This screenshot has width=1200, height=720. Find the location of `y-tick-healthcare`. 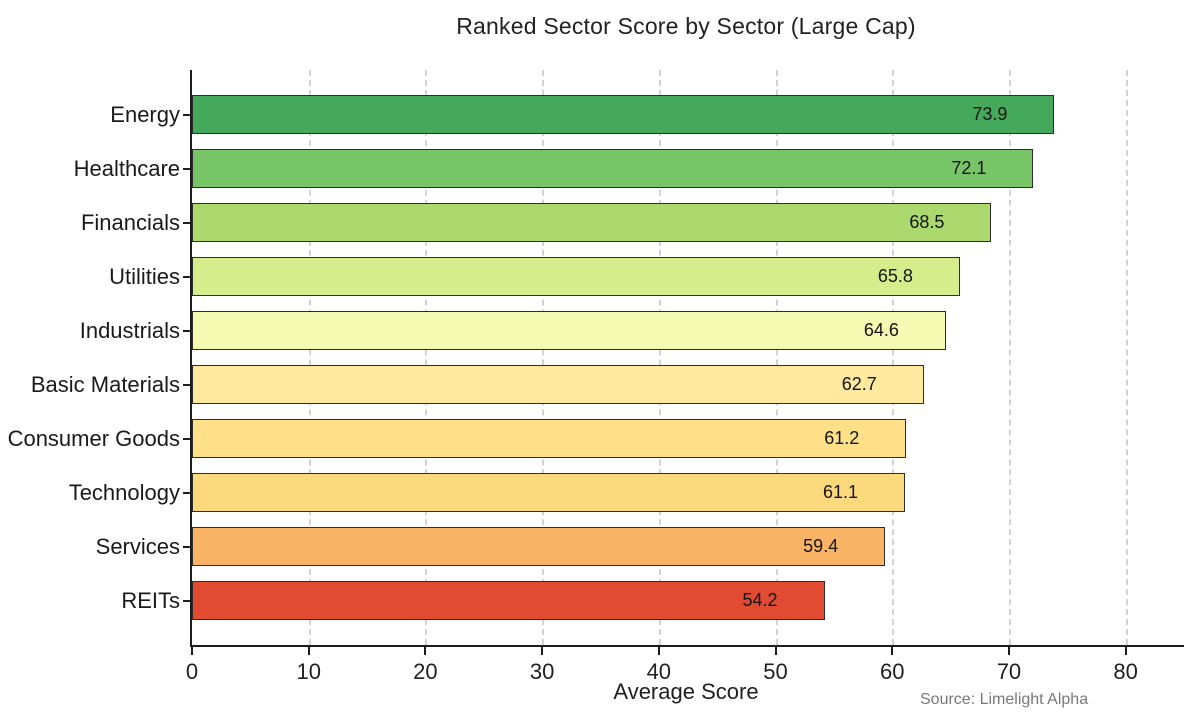

y-tick-healthcare is located at coordinates (187, 168).